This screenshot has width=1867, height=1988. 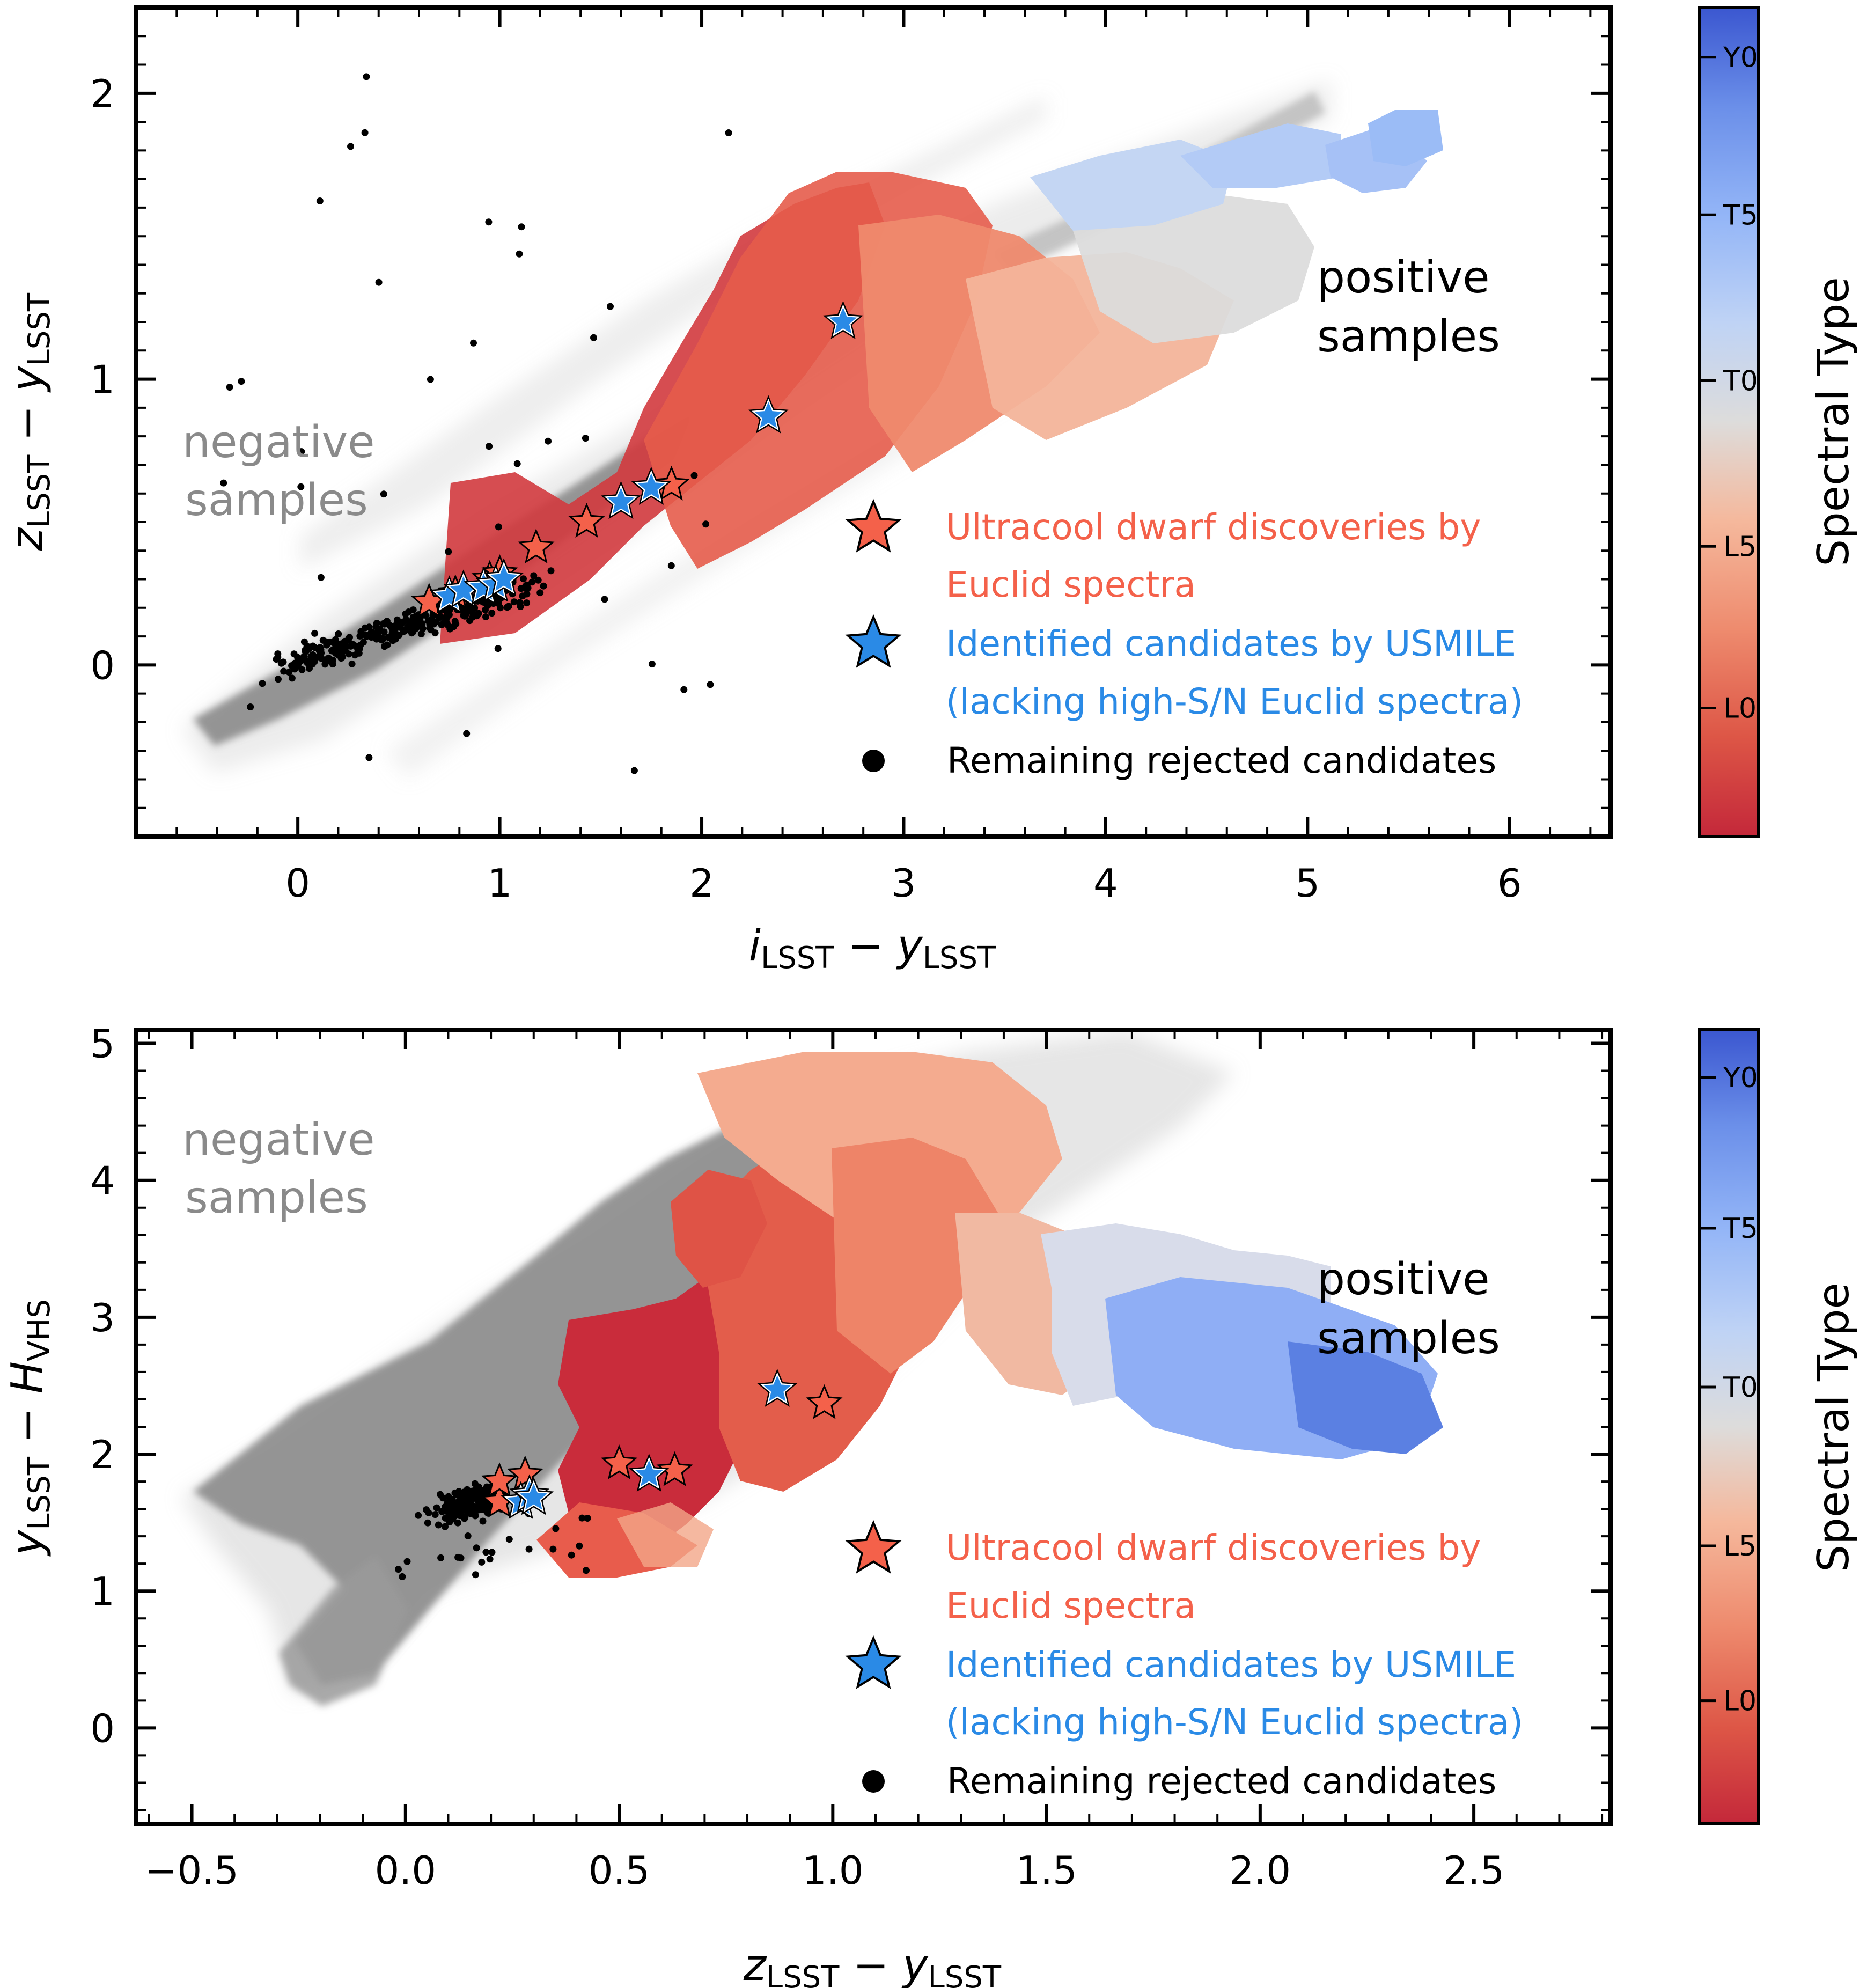 I want to click on colorbar-tick-label: L0, so click(x=1739, y=1701).